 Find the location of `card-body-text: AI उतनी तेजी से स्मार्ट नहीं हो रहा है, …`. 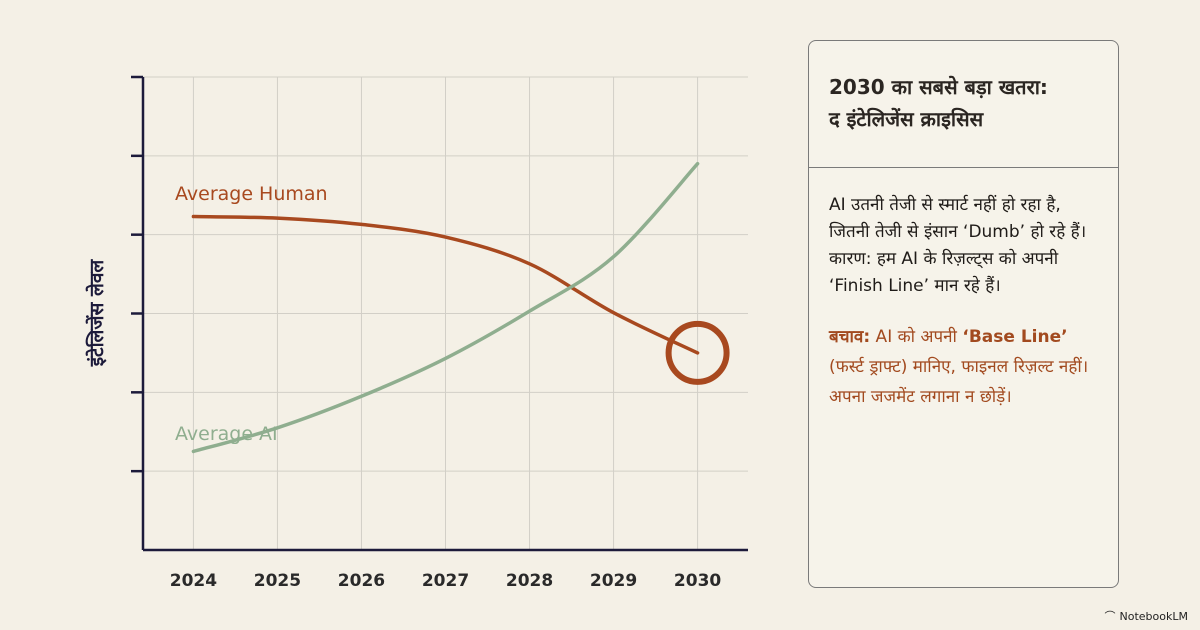

card-body-text: AI उतनी तेजी से स्मार्ट नहीं हो रहा है, … is located at coordinates (958, 245).